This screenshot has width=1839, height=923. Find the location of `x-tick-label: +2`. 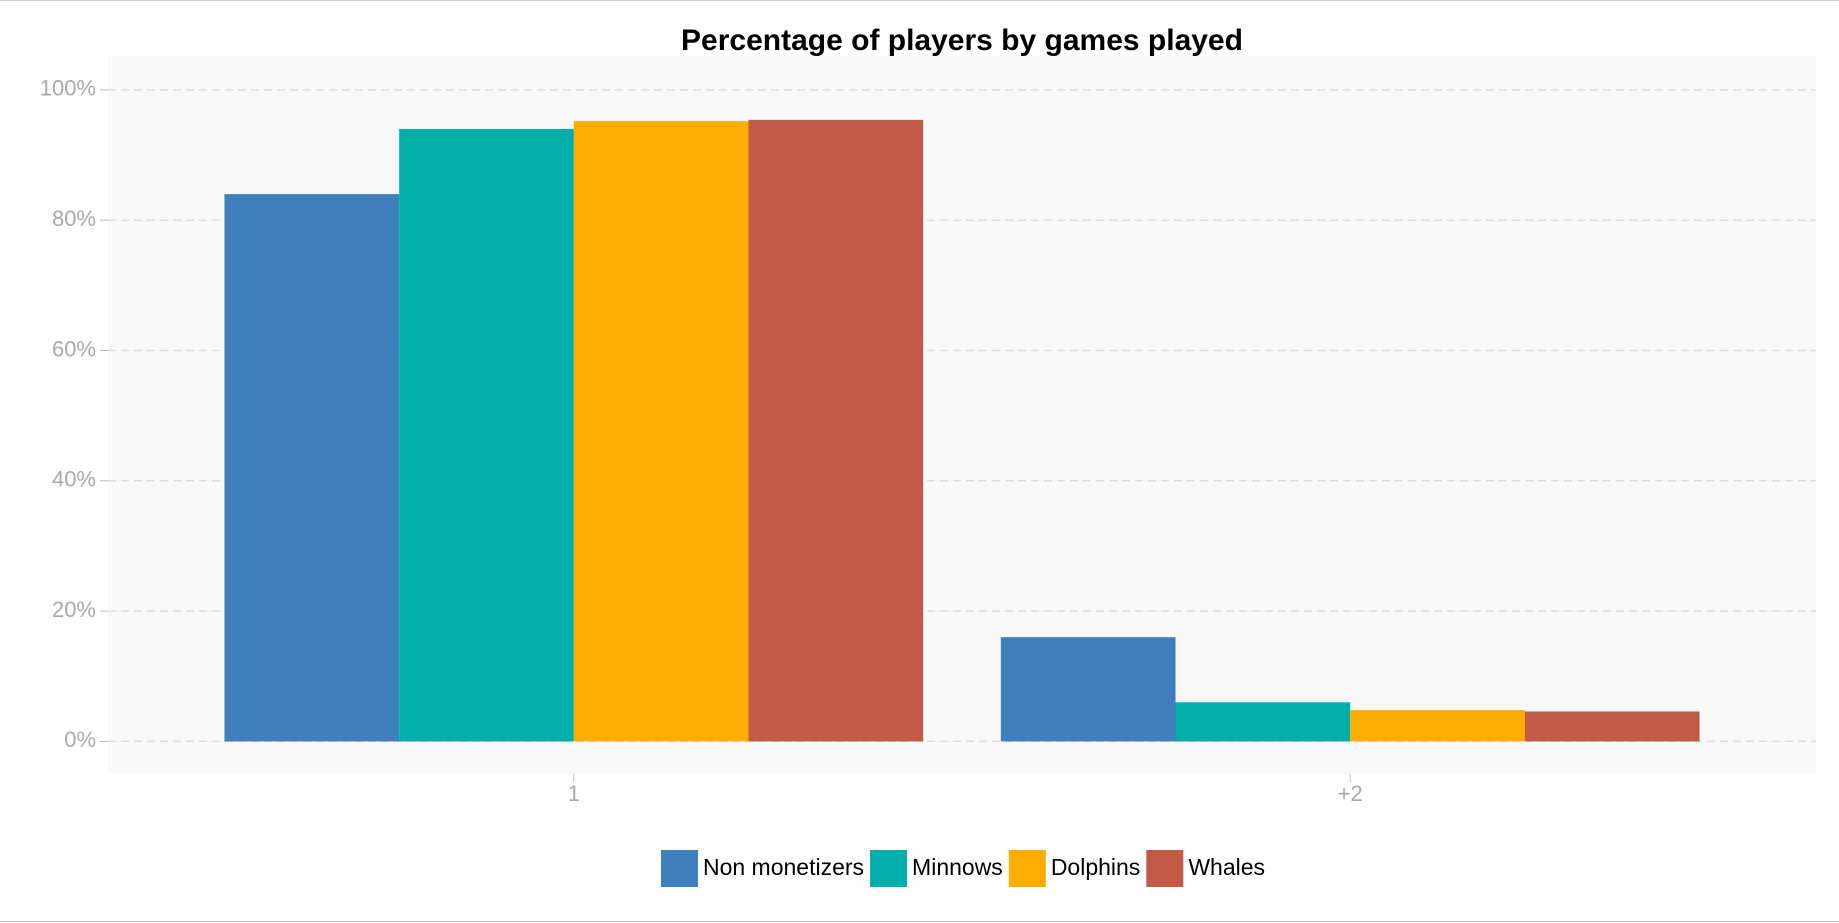

x-tick-label: +2 is located at coordinates (1350, 793).